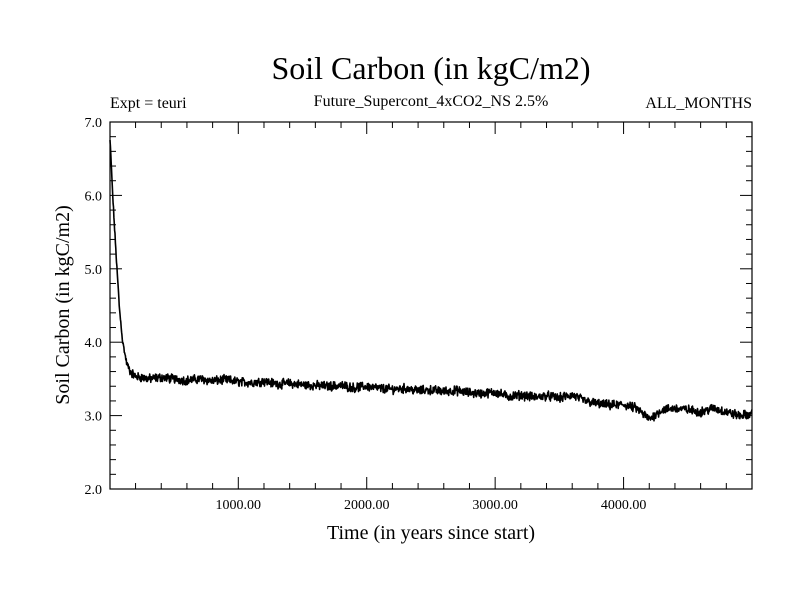 This screenshot has height=600, width=800. Describe the element at coordinates (63, 304) in the screenshot. I see `y-axis-label: Soil Carbon (in kgC/m2)` at that location.